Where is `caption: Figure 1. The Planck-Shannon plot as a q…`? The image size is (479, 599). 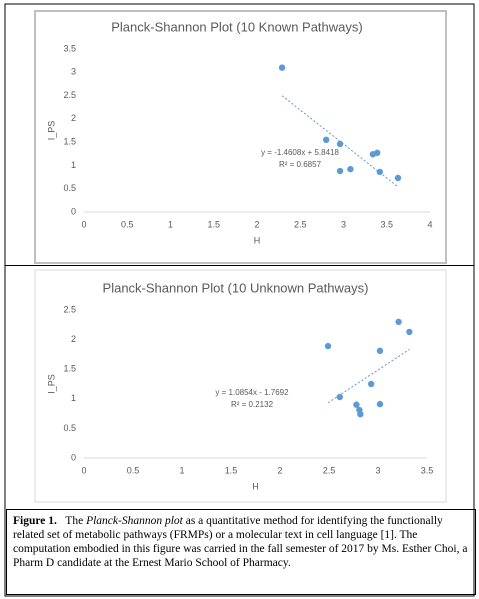 caption: Figure 1. The Planck-Shannon plot as a q… is located at coordinates (241, 552).